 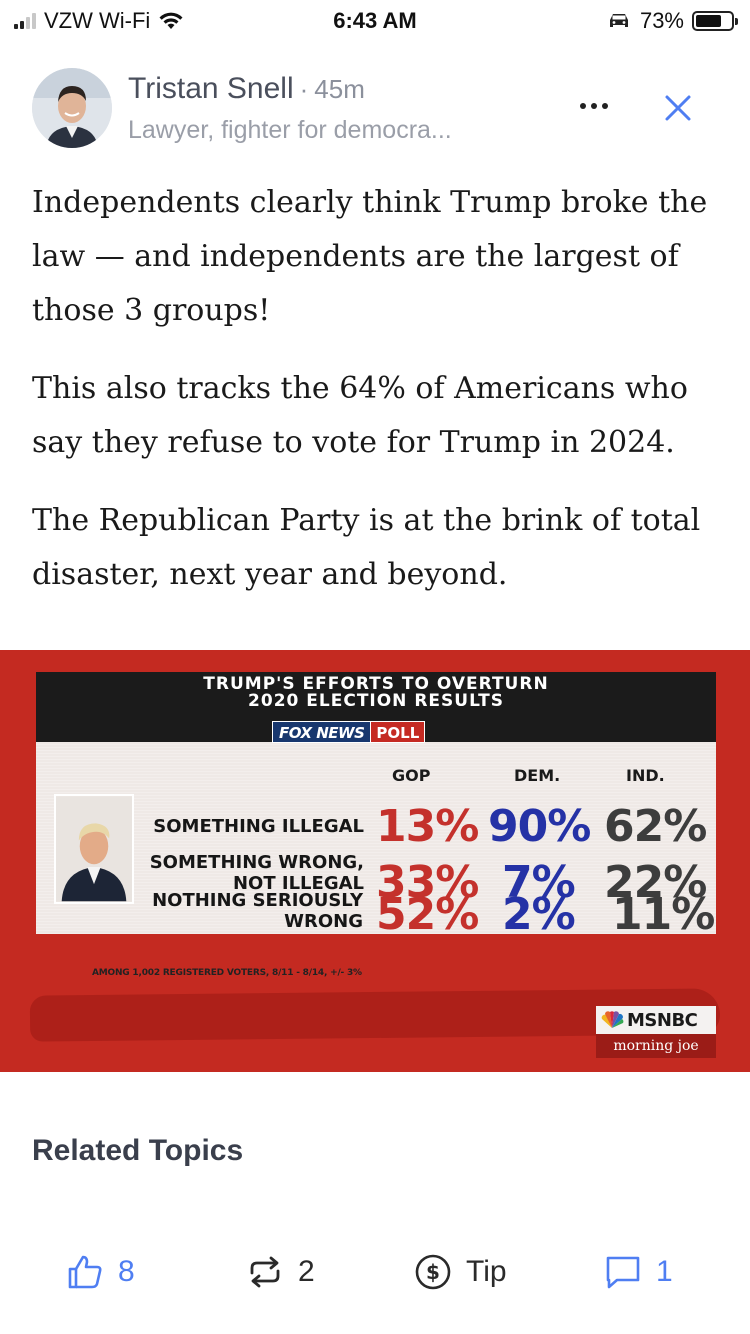 I want to click on car-icon, so click(x=618, y=20).